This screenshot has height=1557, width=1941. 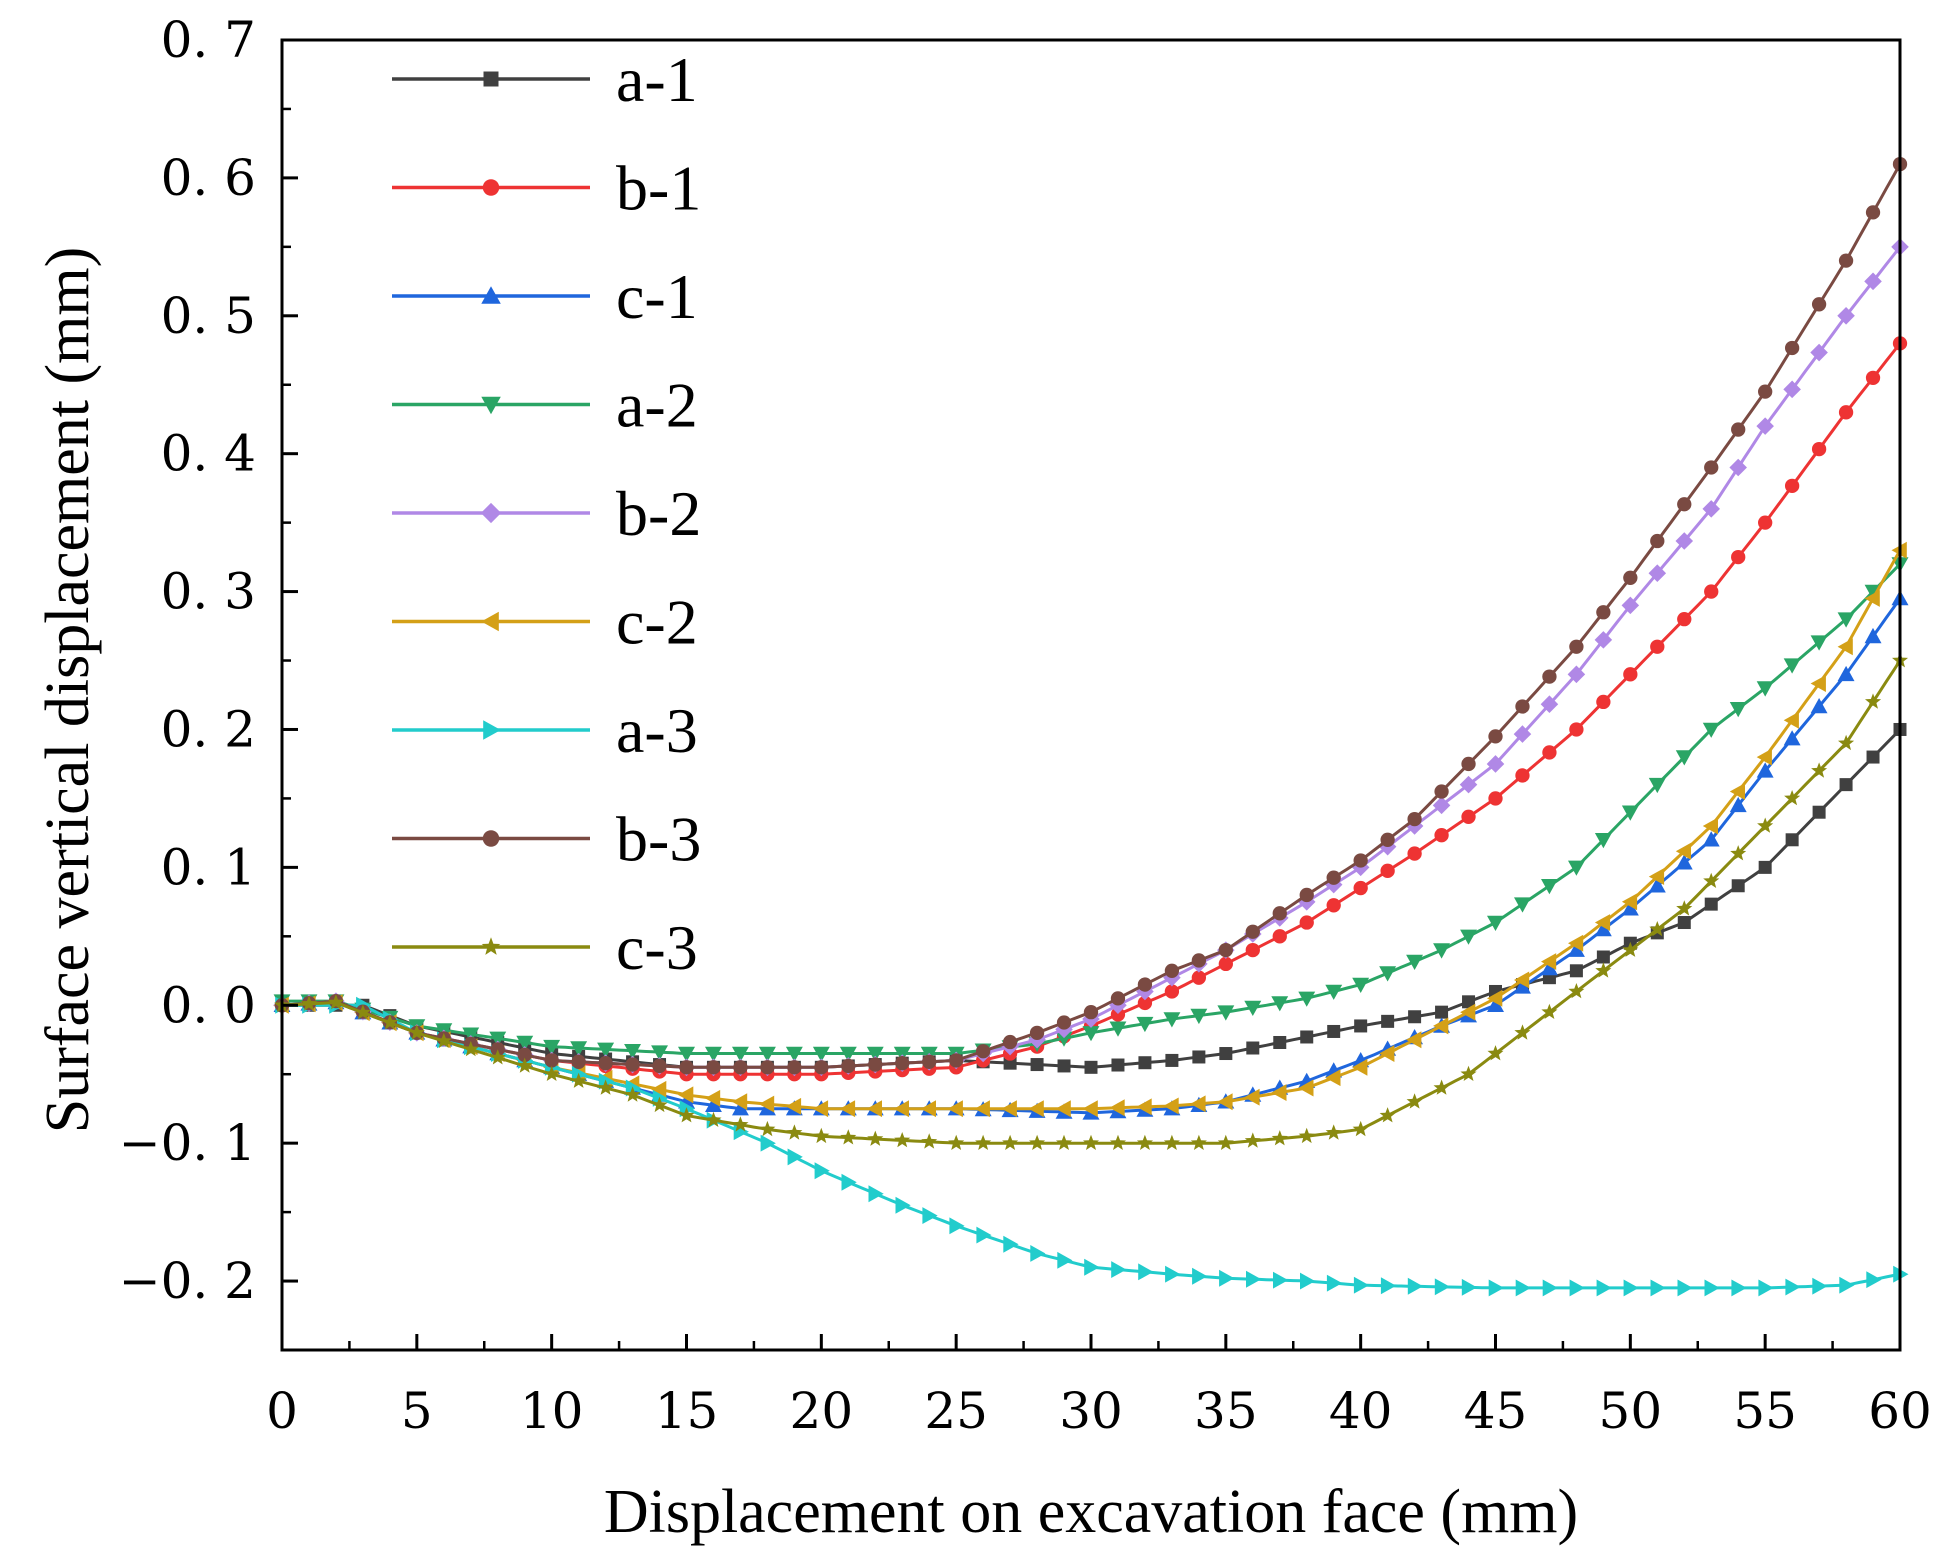 What do you see at coordinates (417, 1411) in the screenshot?
I see `x-tick-label: 5` at bounding box center [417, 1411].